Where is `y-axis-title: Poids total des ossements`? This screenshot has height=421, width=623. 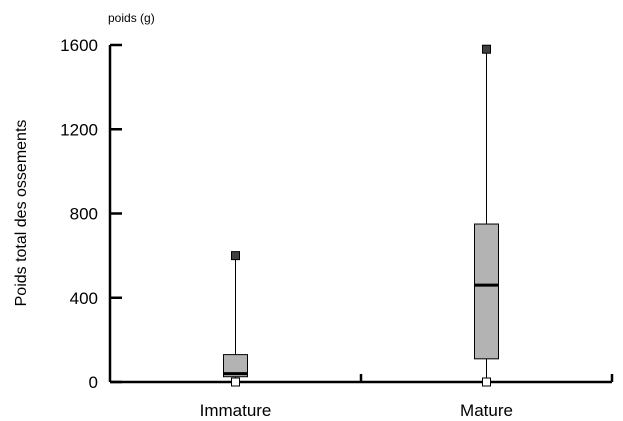
y-axis-title: Poids total des ossements is located at coordinates (21, 213).